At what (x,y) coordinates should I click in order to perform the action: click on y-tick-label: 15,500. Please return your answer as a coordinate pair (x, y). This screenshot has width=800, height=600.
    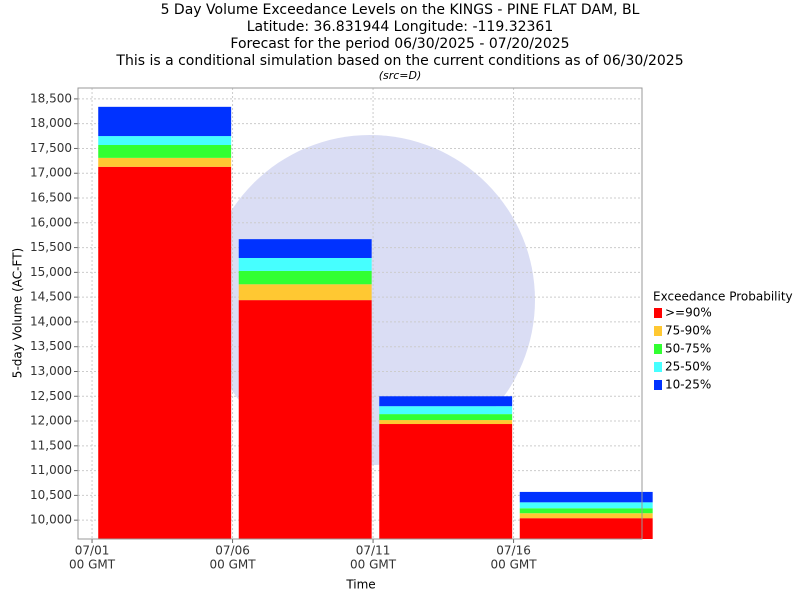
    Looking at the image, I should click on (51, 247).